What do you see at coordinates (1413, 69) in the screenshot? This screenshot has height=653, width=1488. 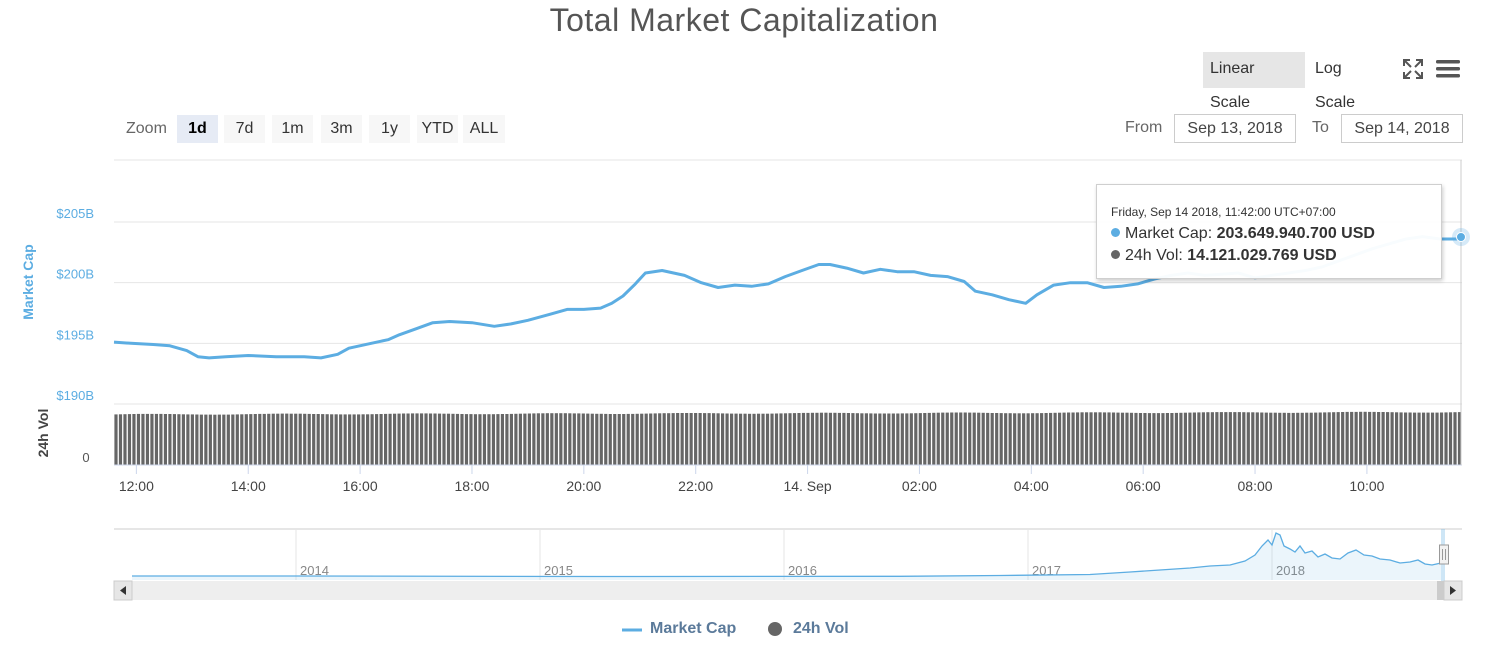 I see `fullscreen-icon` at bounding box center [1413, 69].